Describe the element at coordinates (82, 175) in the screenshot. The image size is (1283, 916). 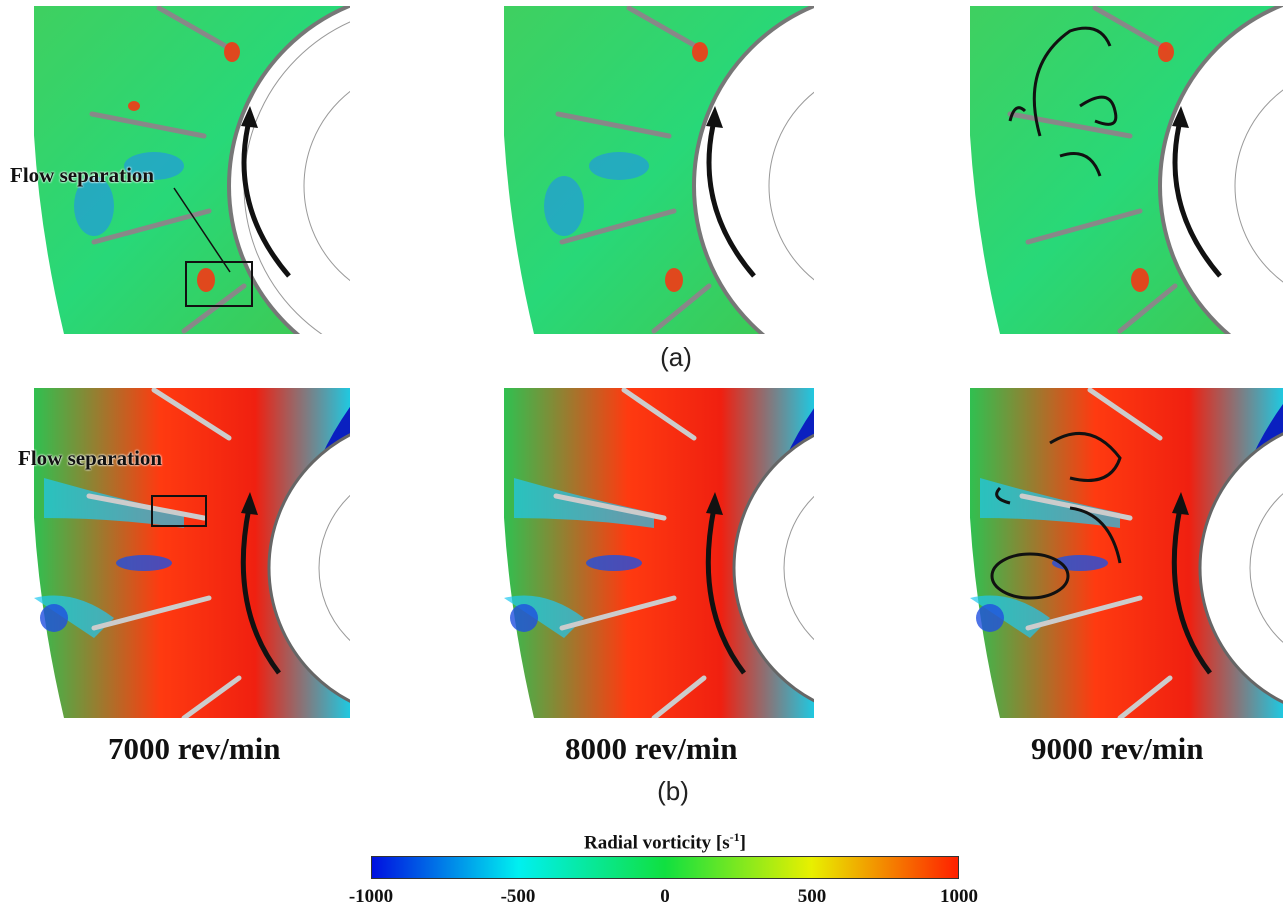
I see `flow-separation-callout-a: Flow separation` at that location.